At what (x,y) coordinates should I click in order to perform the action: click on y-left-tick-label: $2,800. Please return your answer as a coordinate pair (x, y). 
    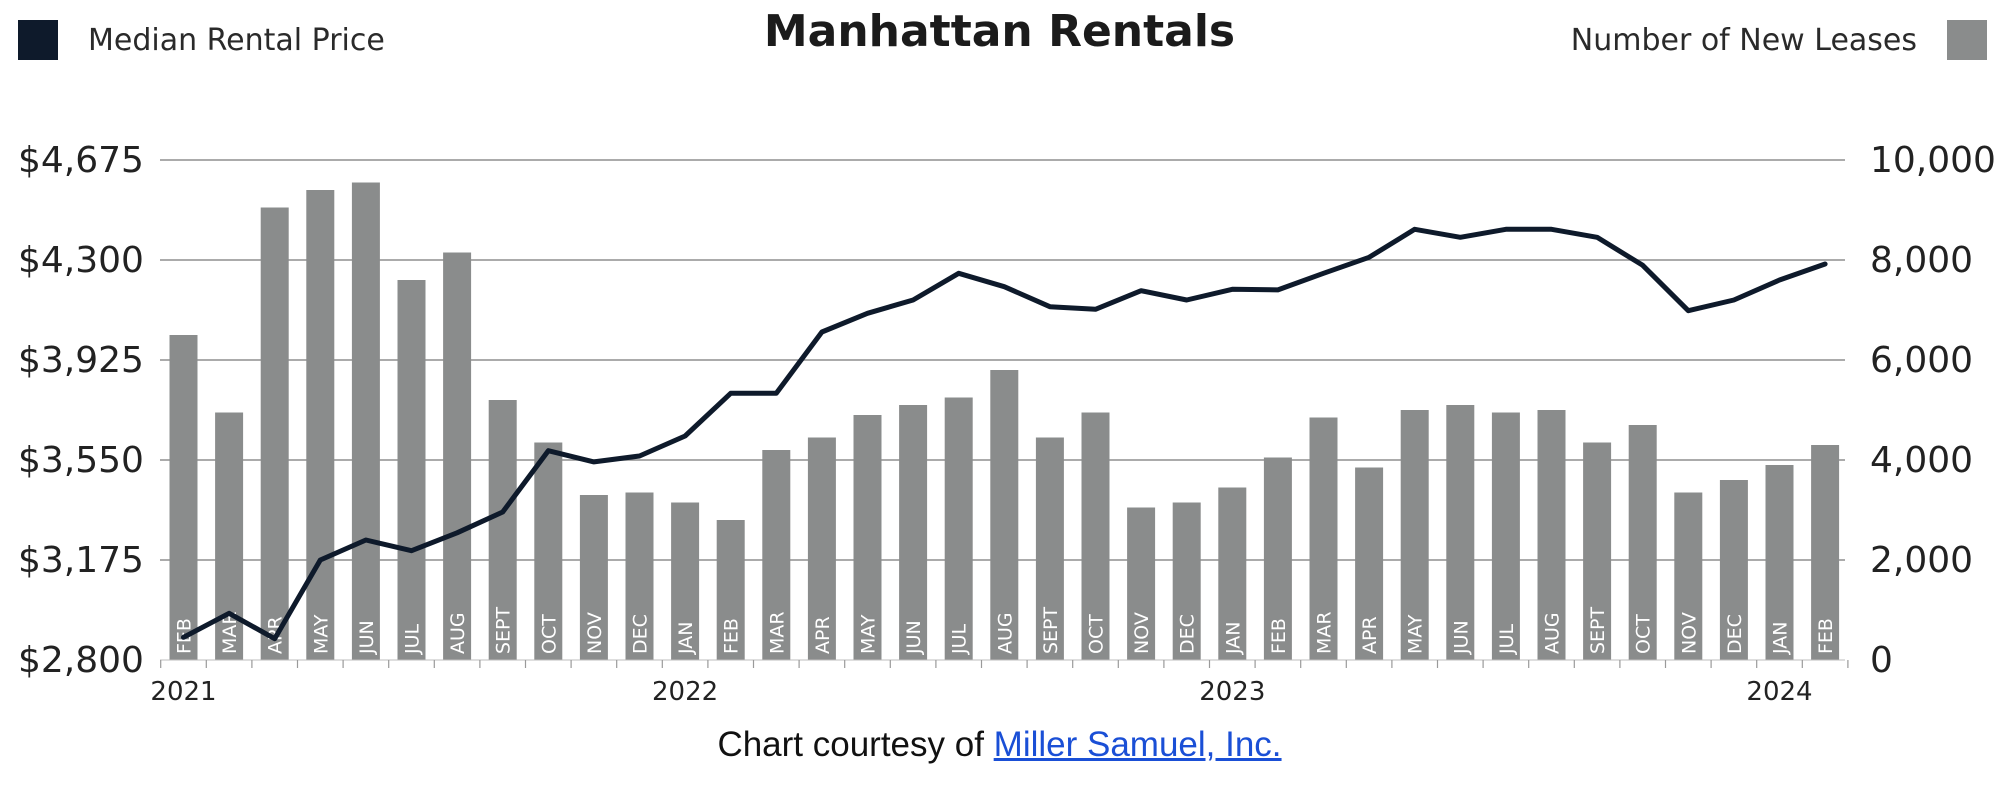
    Looking at the image, I should click on (81, 660).